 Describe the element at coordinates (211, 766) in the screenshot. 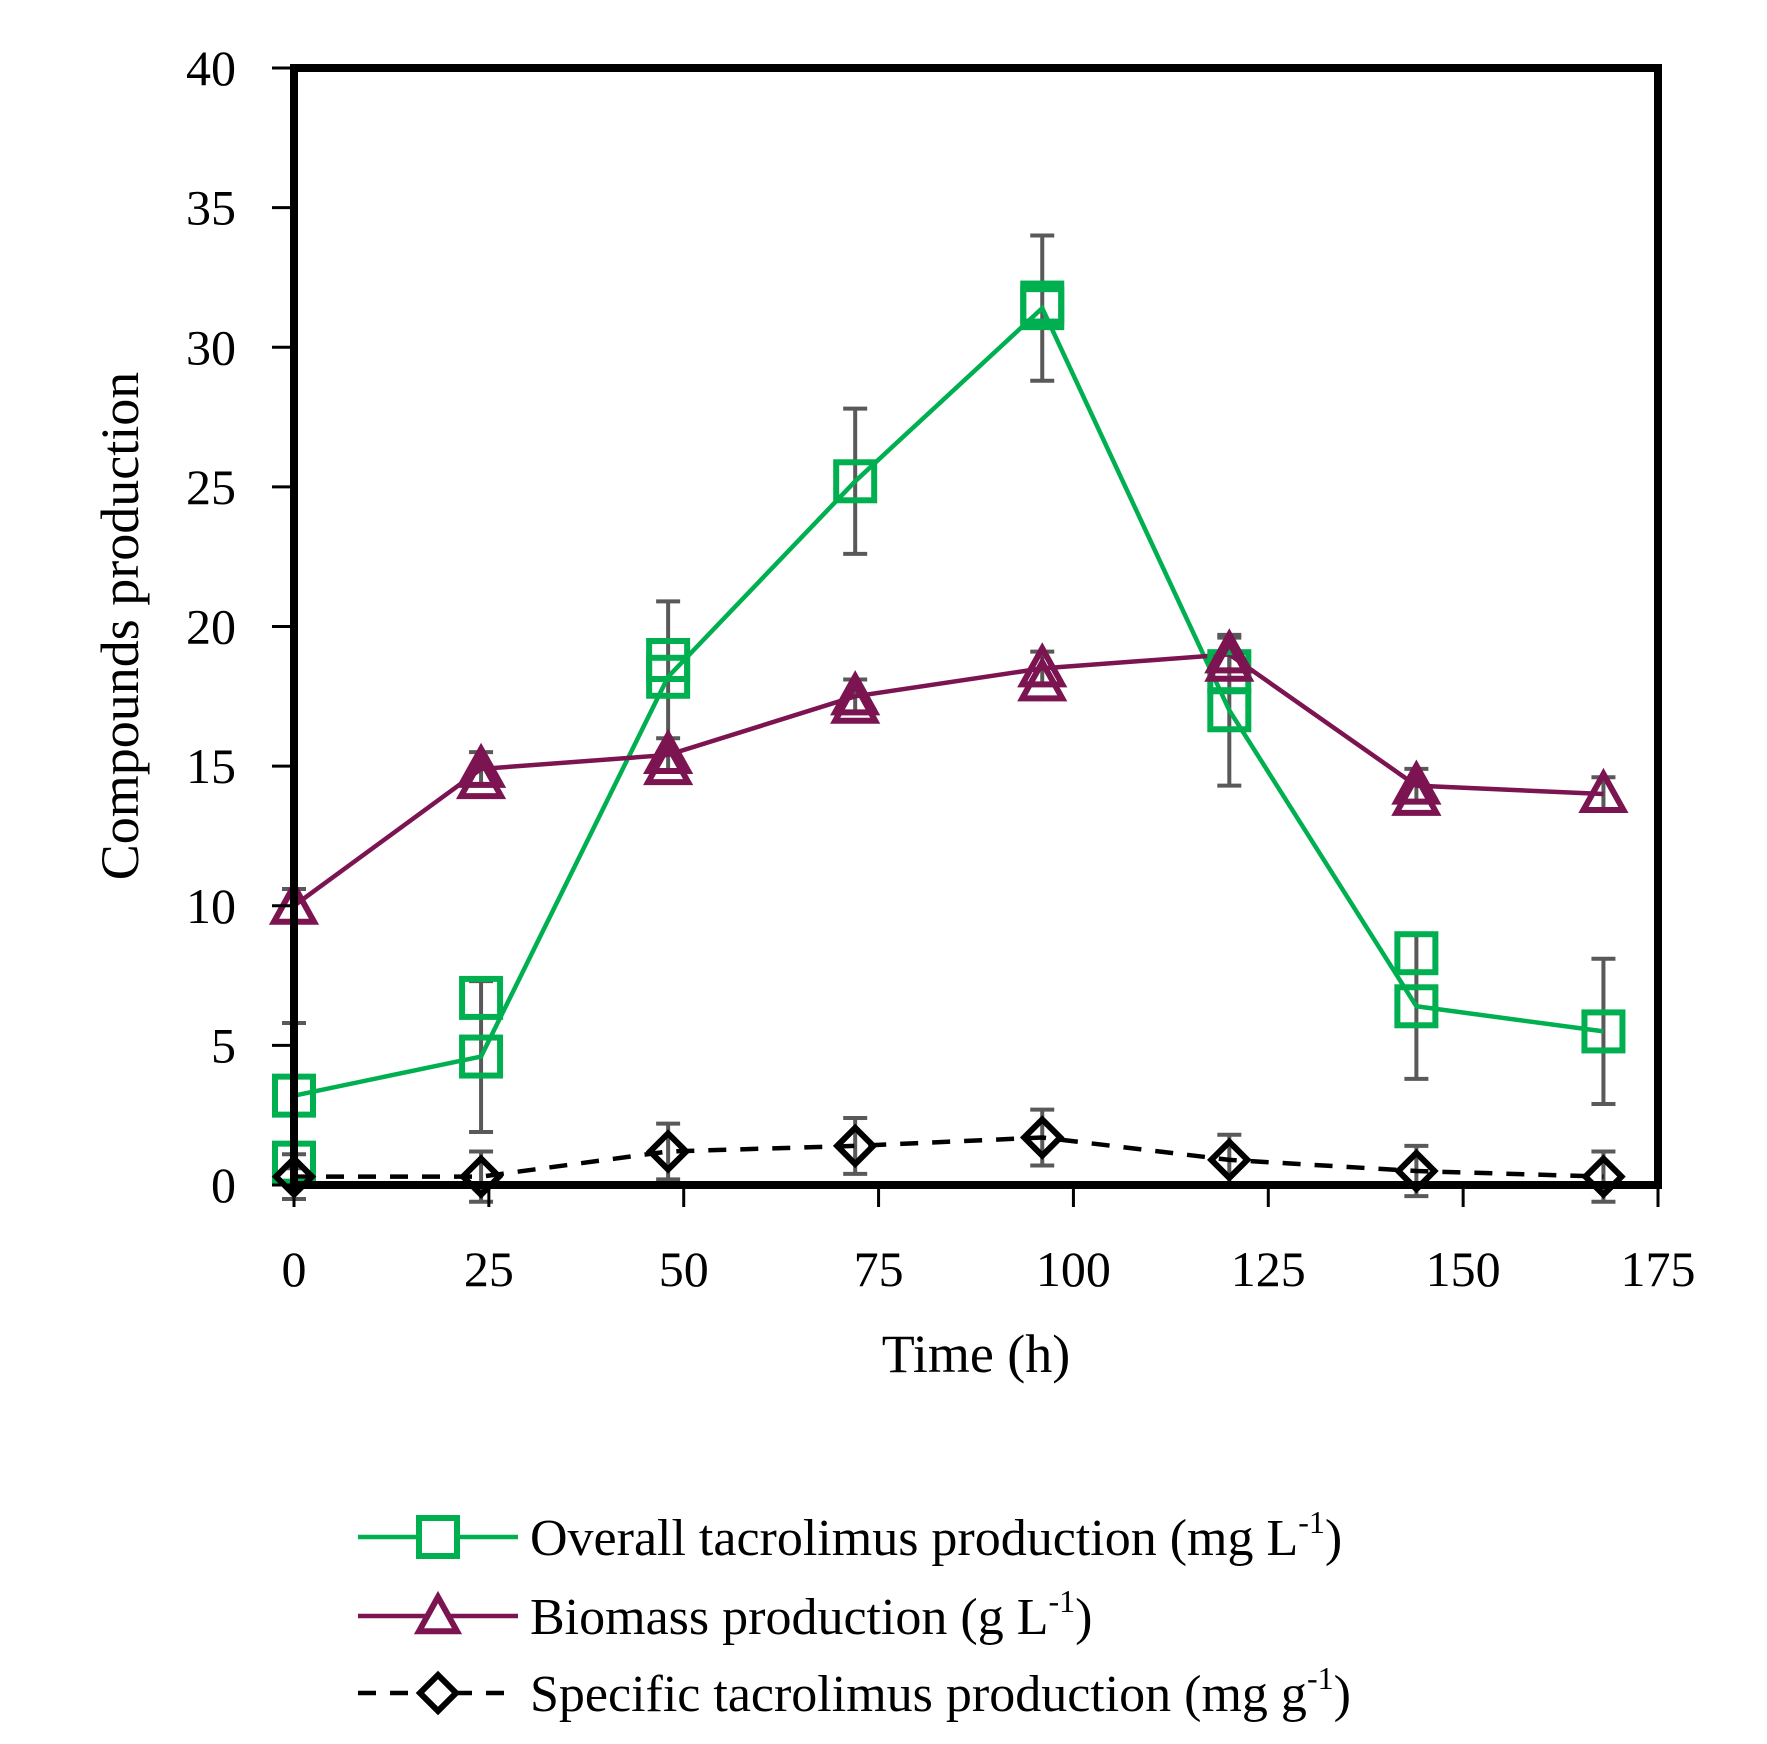

I see `y-tick-label: 15` at that location.